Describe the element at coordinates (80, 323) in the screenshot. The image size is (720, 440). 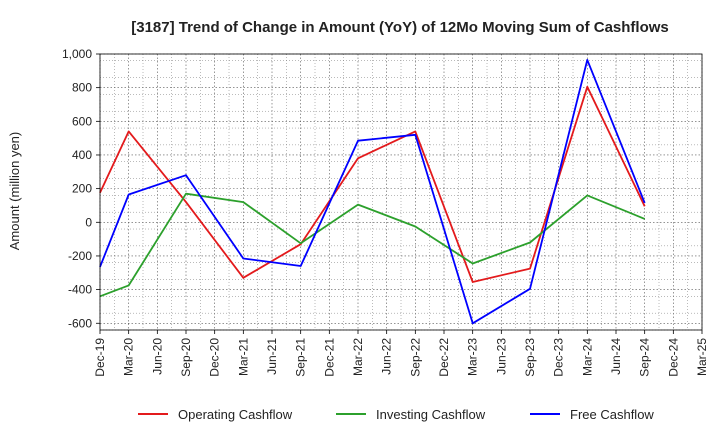
I see `y-tick-label: -600` at that location.